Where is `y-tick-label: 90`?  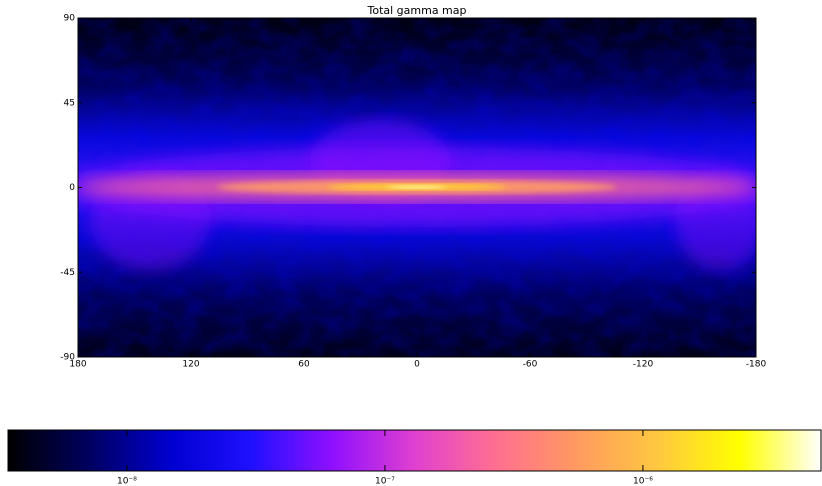
y-tick-label: 90 is located at coordinates (70, 19).